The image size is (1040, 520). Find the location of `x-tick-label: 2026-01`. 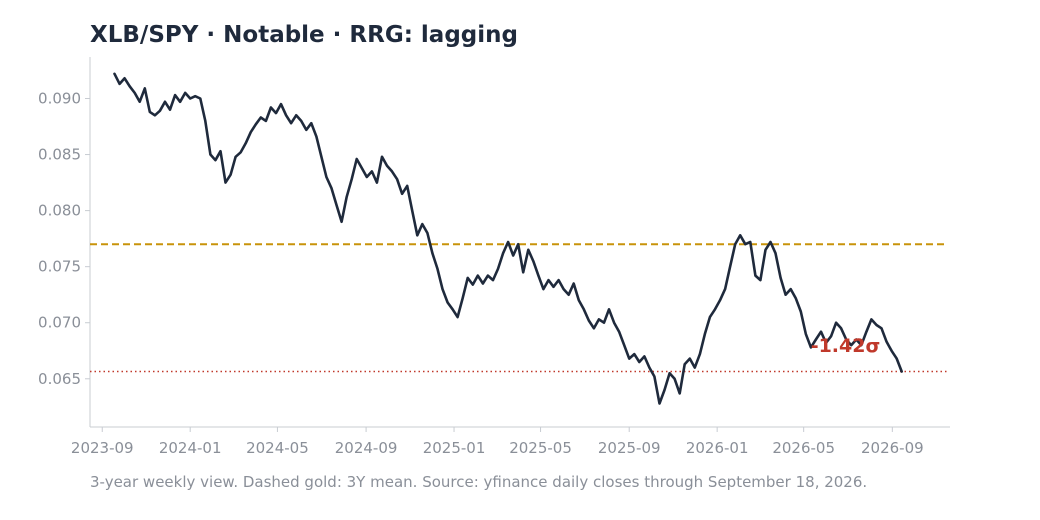

x-tick-label: 2026-01 is located at coordinates (717, 448).